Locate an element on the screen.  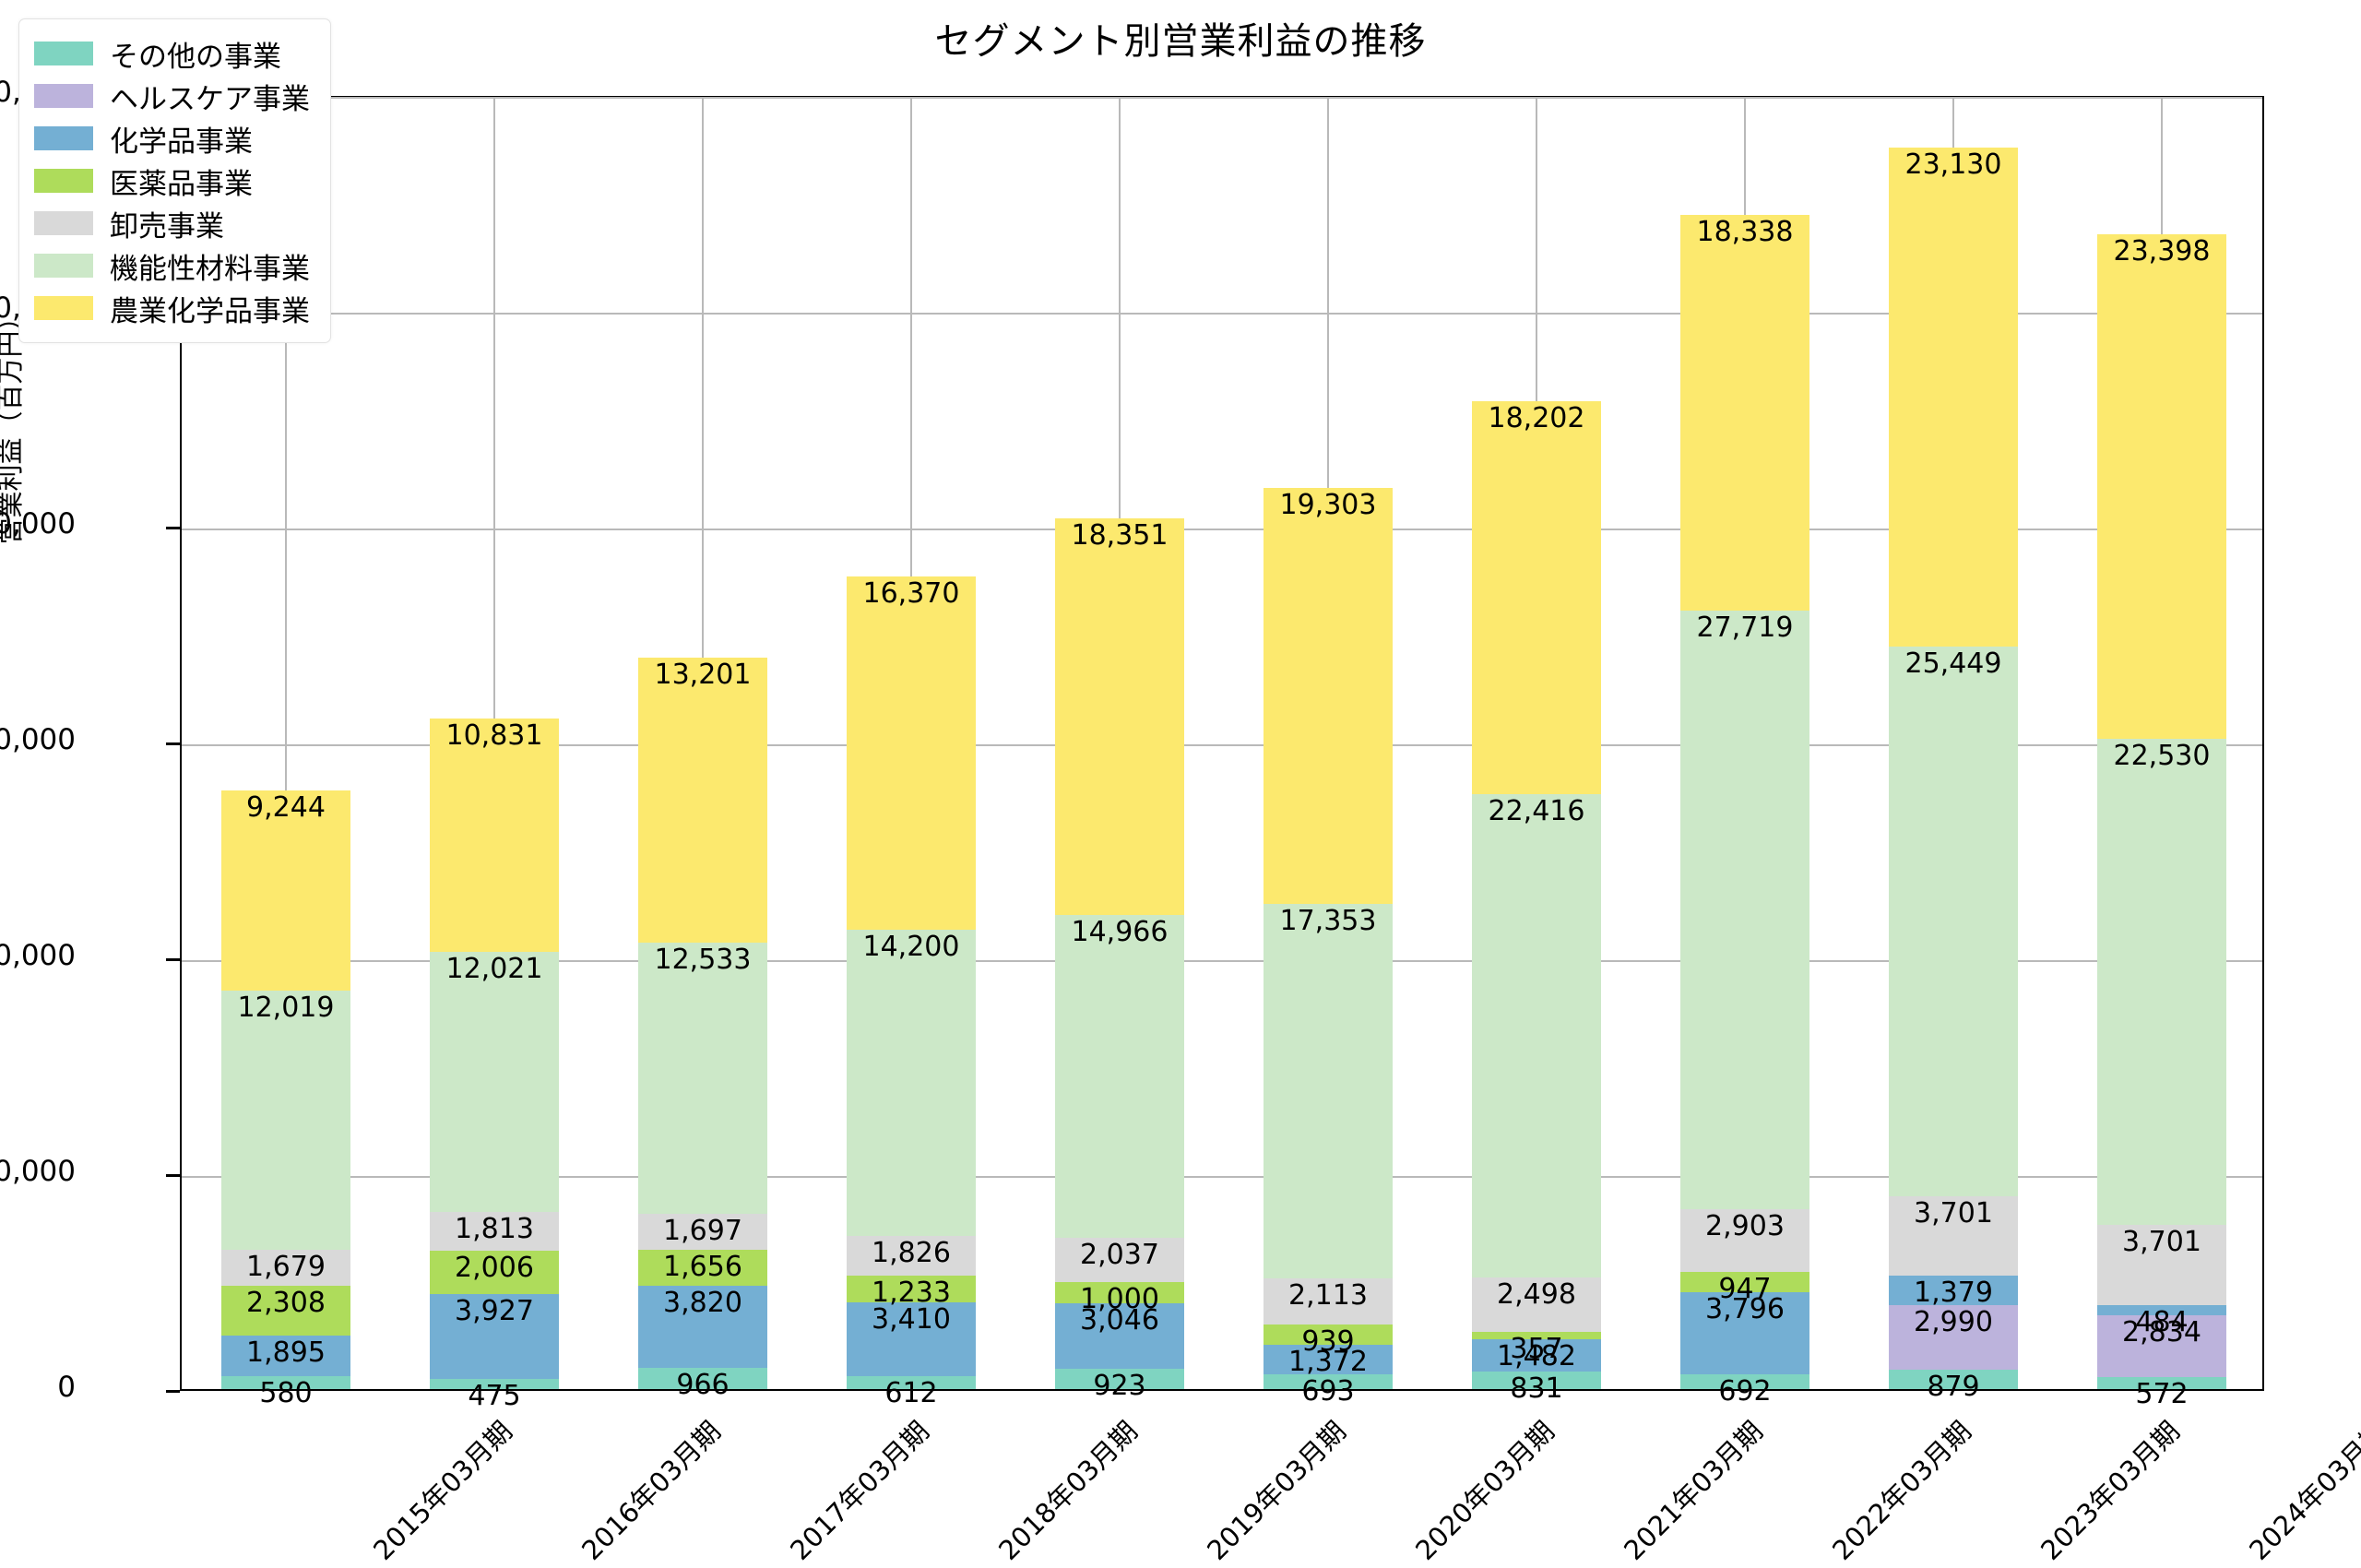
bar-value-label: 580 is located at coordinates (286, 1393).